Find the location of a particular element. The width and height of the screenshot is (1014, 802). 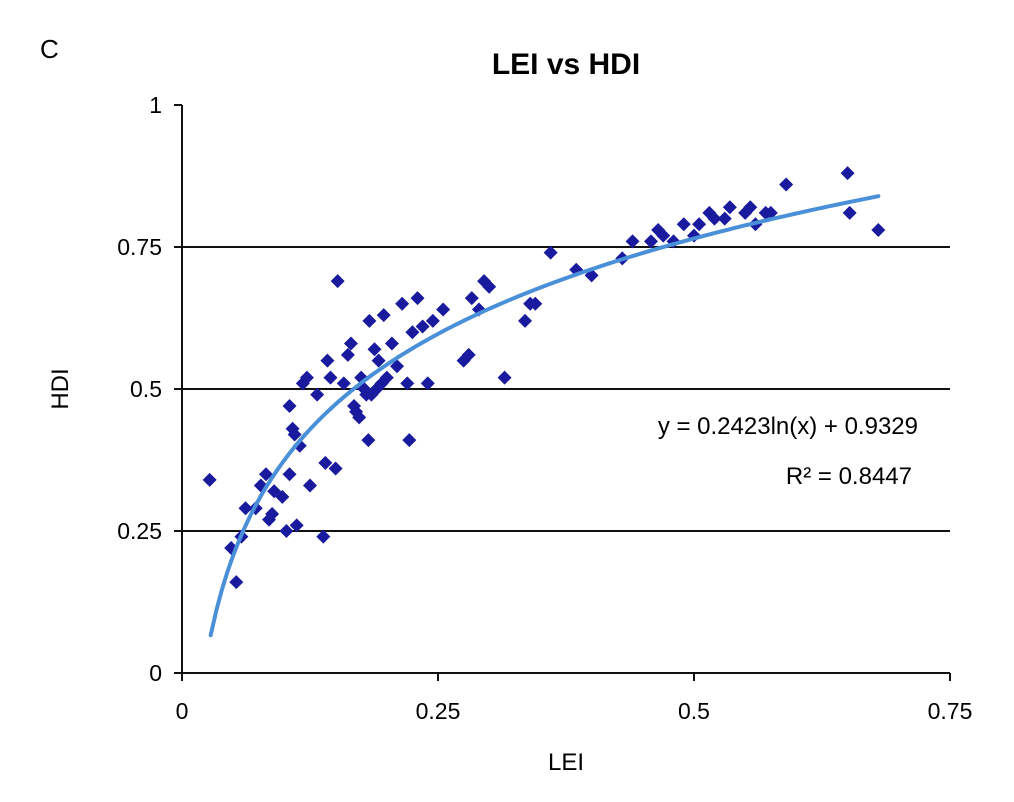

r-squared-label: R² = 0.8447 is located at coordinates (849, 476).